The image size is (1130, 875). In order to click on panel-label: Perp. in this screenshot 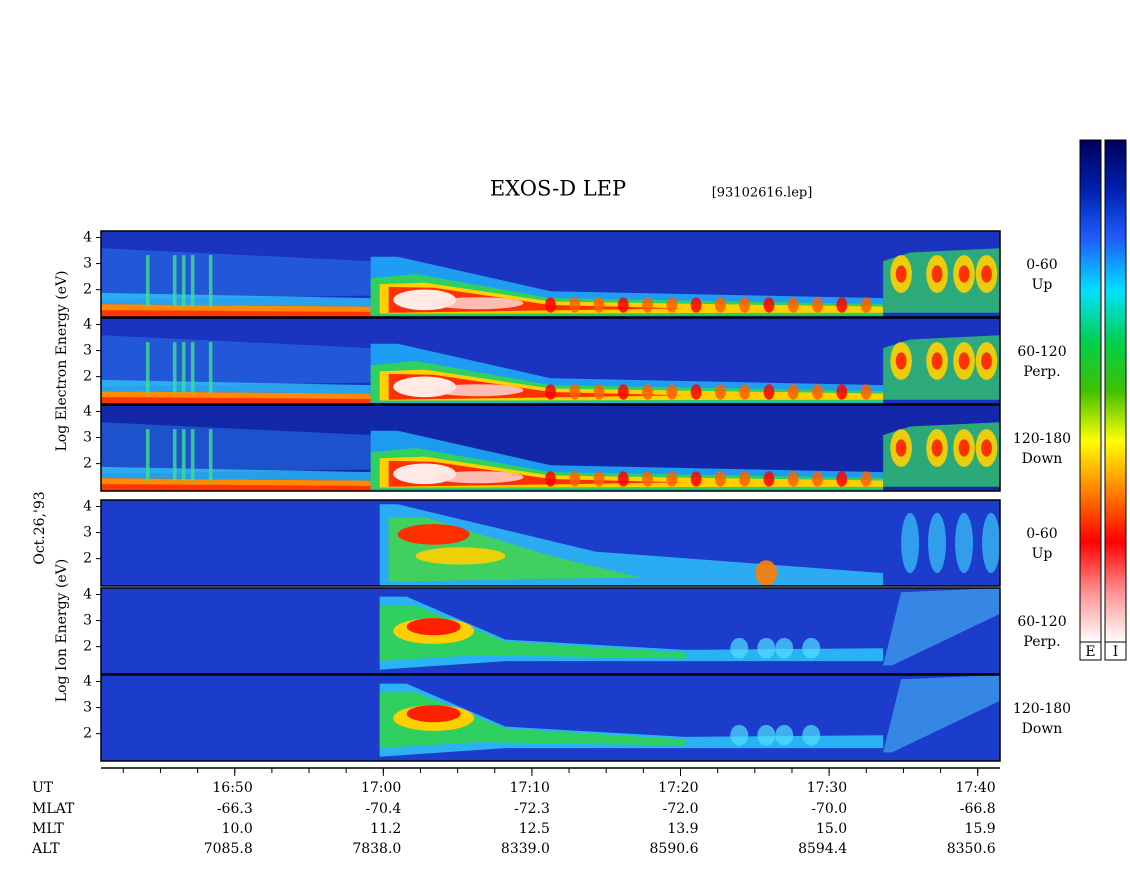, I will do `click(1041, 642)`.